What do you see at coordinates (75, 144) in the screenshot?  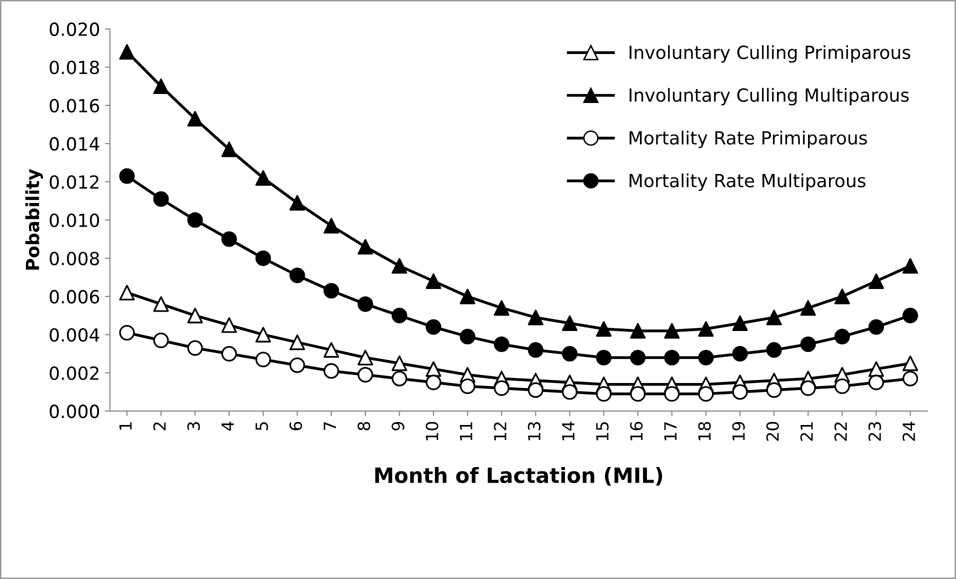 I see `y-tick-label: 0.014` at bounding box center [75, 144].